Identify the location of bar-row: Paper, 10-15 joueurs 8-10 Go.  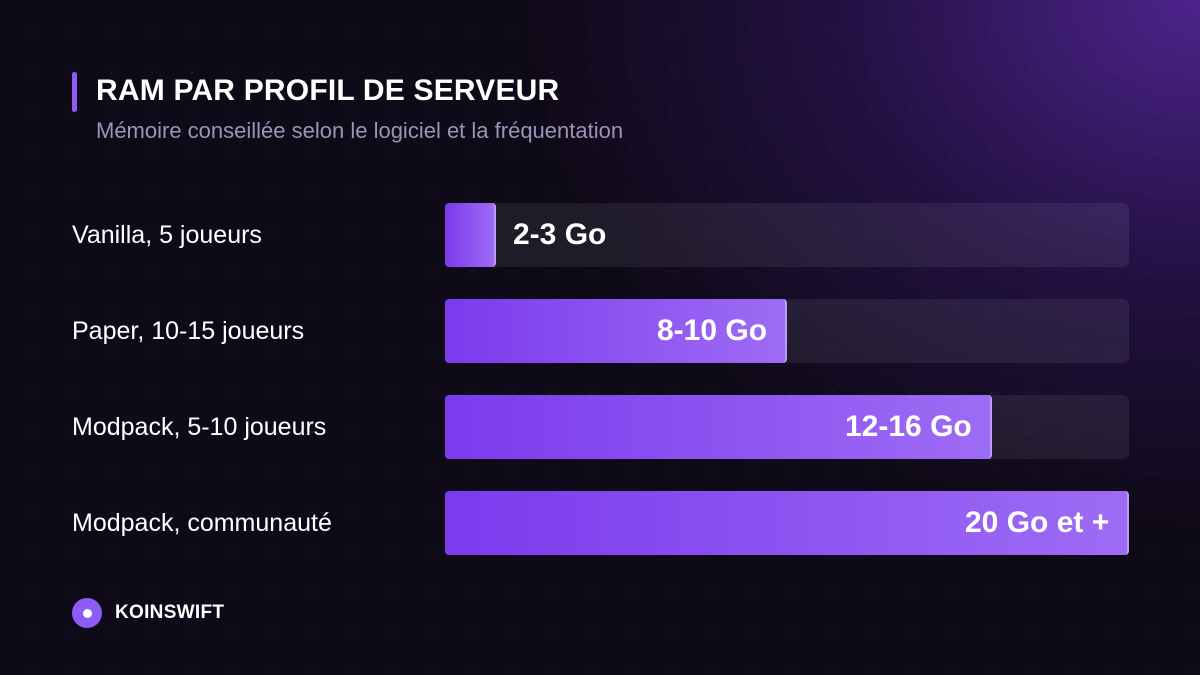
(600, 331).